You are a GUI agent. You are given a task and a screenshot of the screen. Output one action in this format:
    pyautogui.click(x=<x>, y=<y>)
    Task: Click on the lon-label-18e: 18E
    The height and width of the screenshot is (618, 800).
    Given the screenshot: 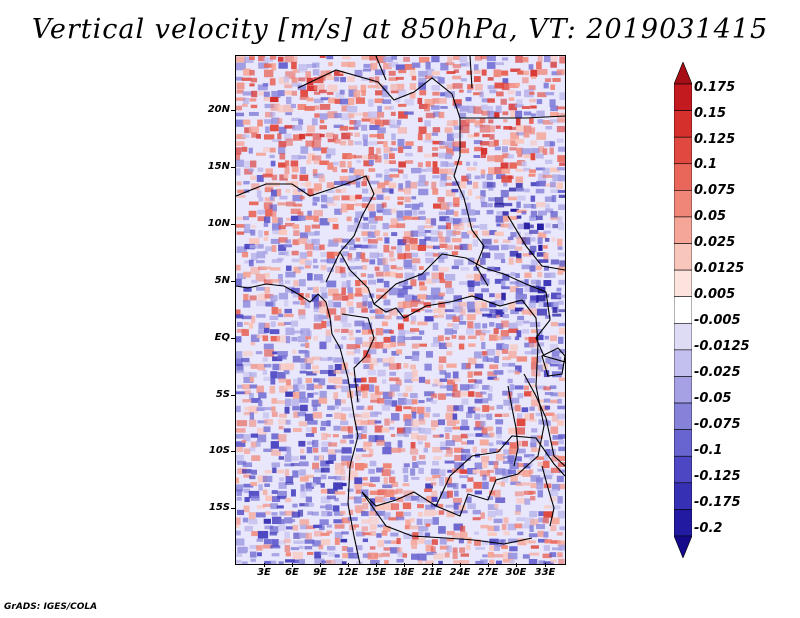 What is the action you would take?
    pyautogui.click(x=404, y=572)
    